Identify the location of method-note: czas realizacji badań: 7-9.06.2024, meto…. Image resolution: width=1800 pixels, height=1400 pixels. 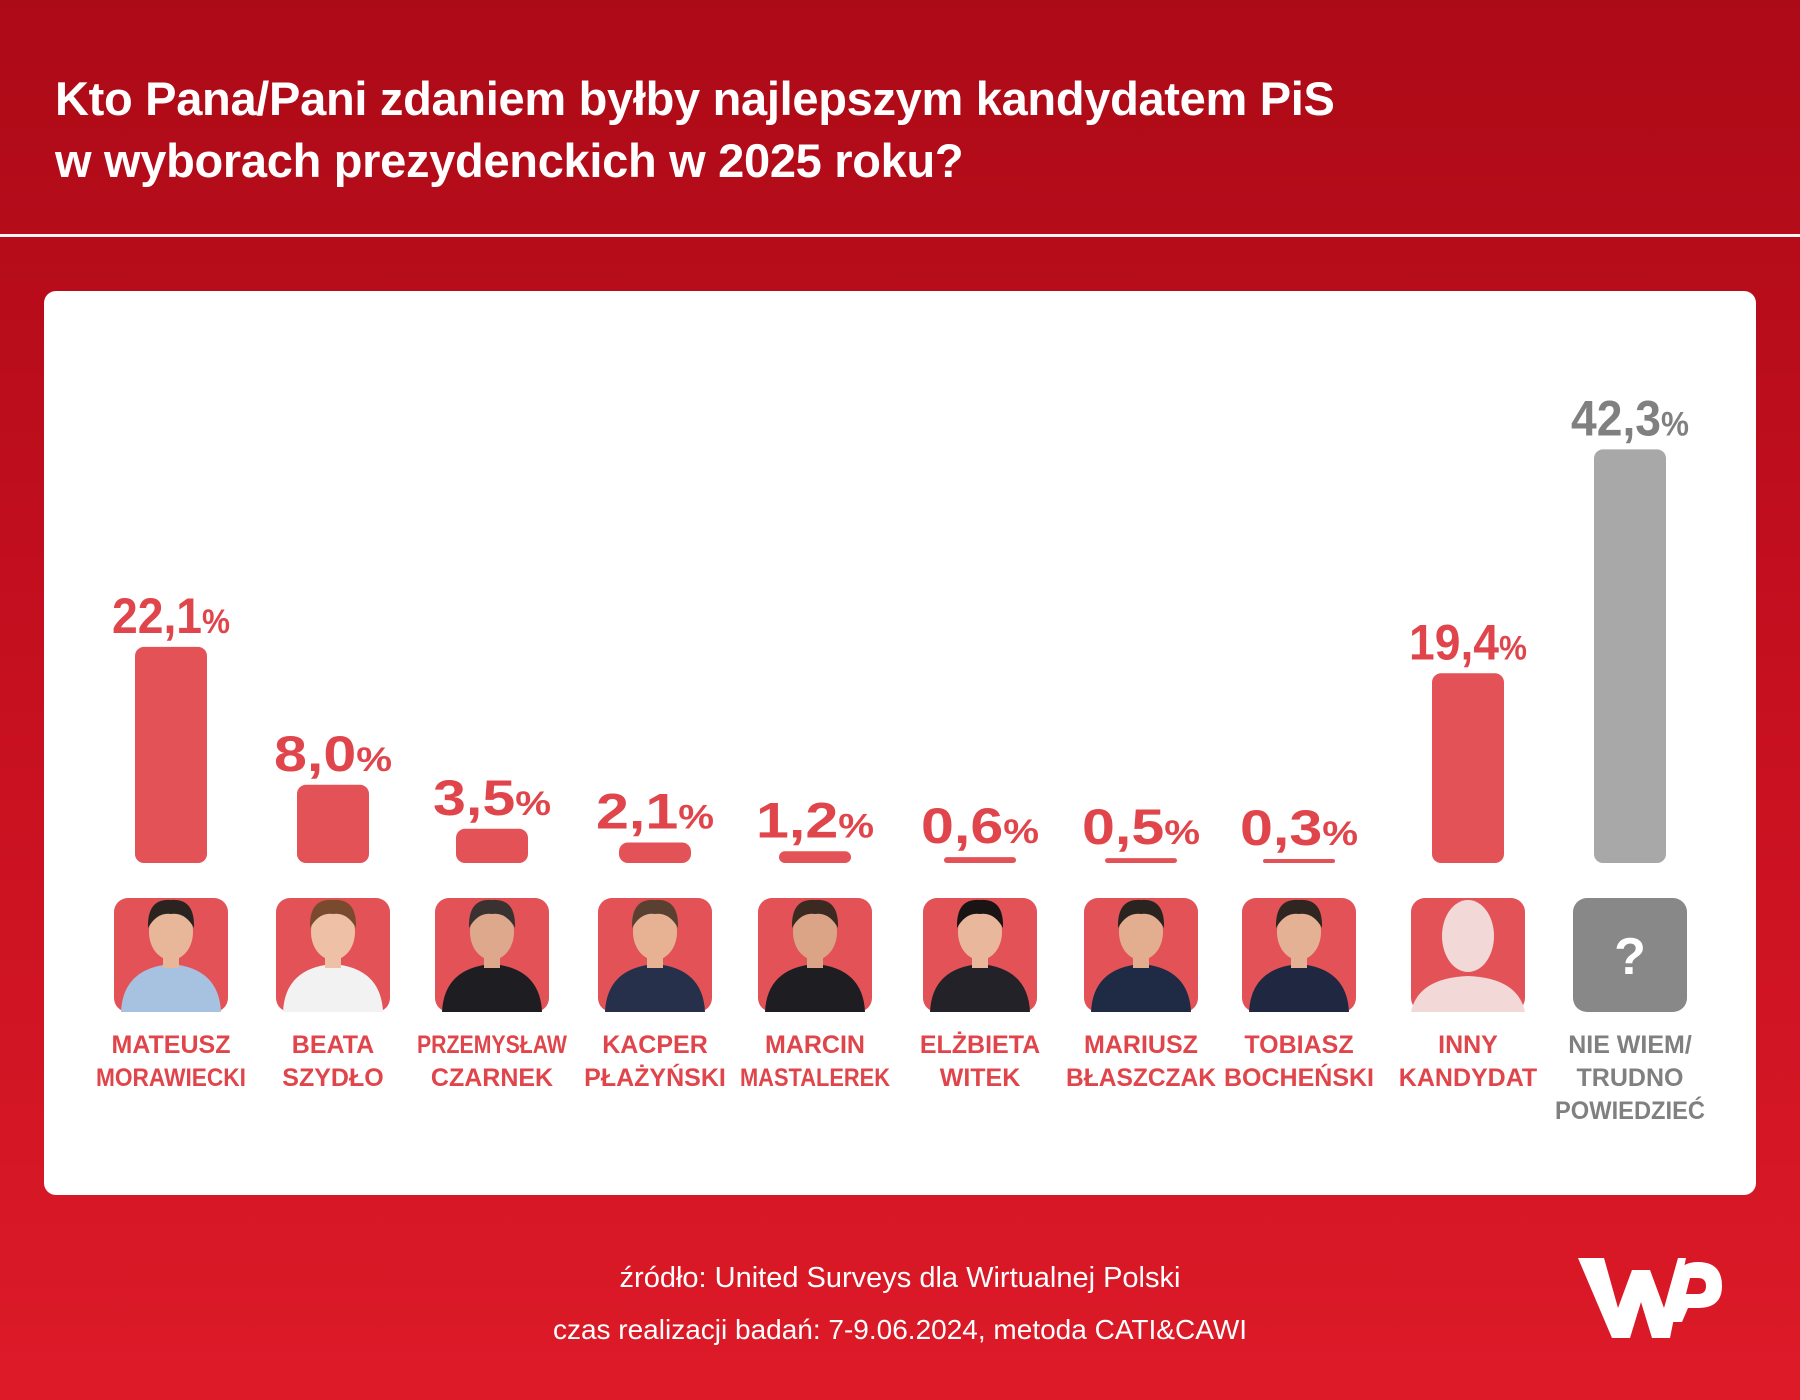
(900, 1329).